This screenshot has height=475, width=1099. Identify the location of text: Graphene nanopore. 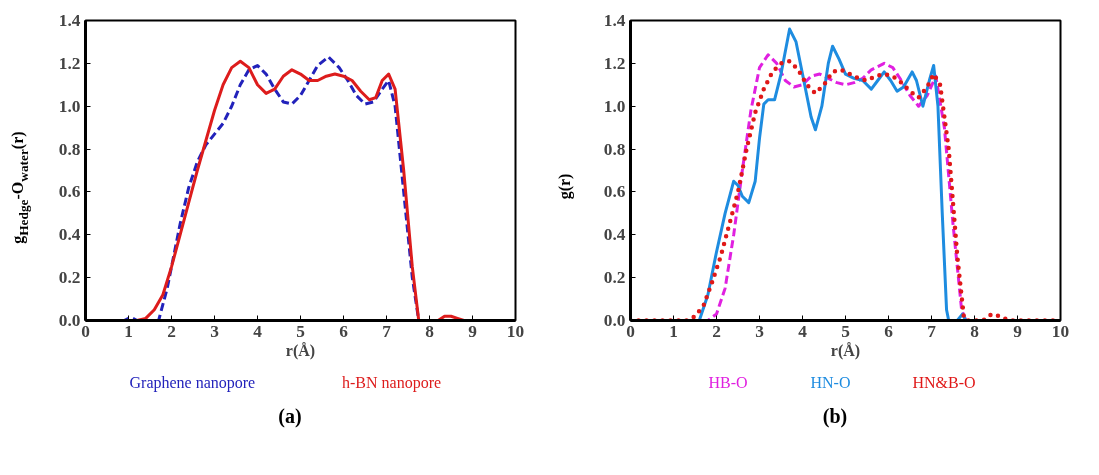
(192, 383).